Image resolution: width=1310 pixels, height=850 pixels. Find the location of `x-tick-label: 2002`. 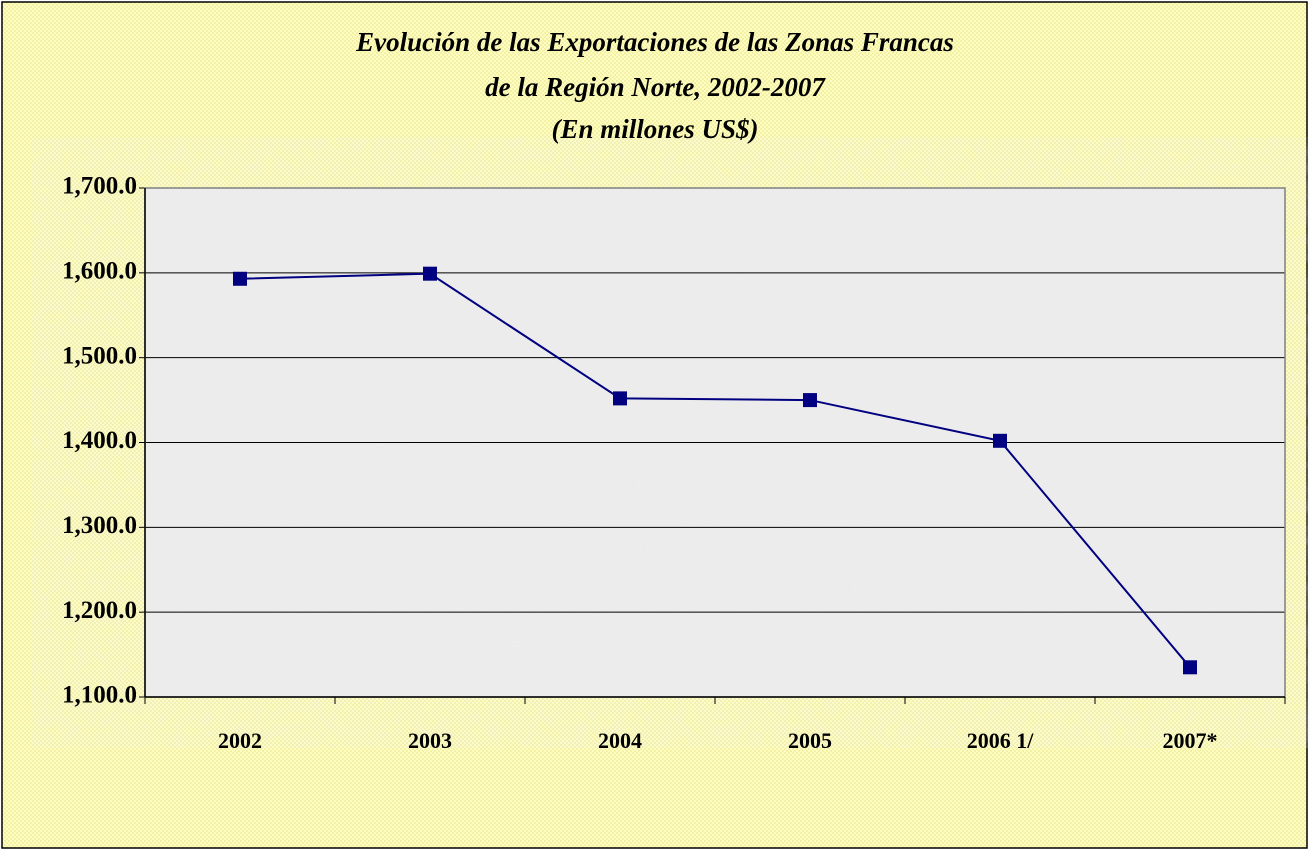

x-tick-label: 2002 is located at coordinates (240, 740).